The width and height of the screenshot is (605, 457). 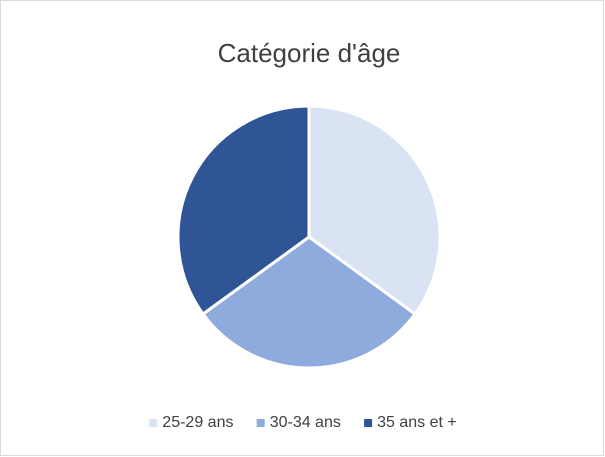 I want to click on chart-title: Catégorie d'âge, so click(x=309, y=53).